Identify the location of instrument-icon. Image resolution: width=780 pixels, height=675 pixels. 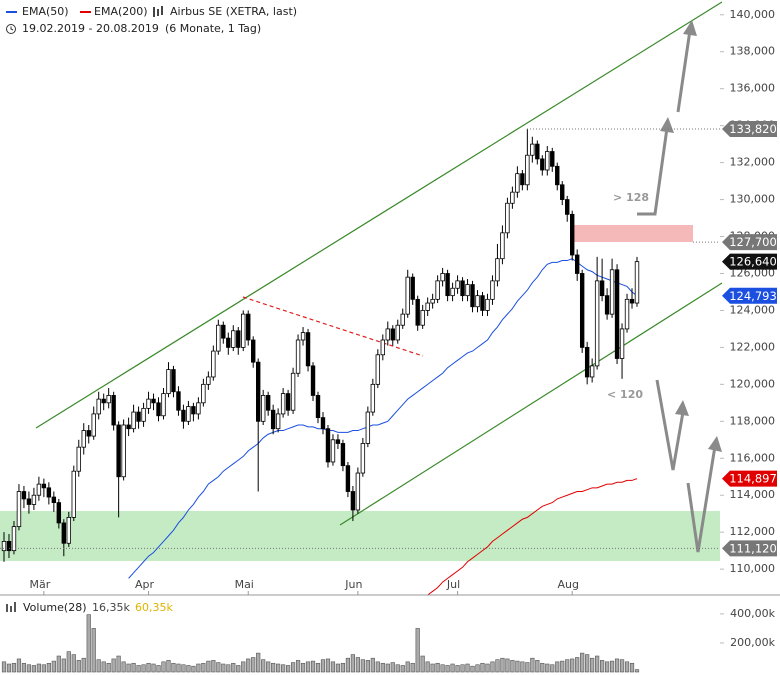
(158, 11).